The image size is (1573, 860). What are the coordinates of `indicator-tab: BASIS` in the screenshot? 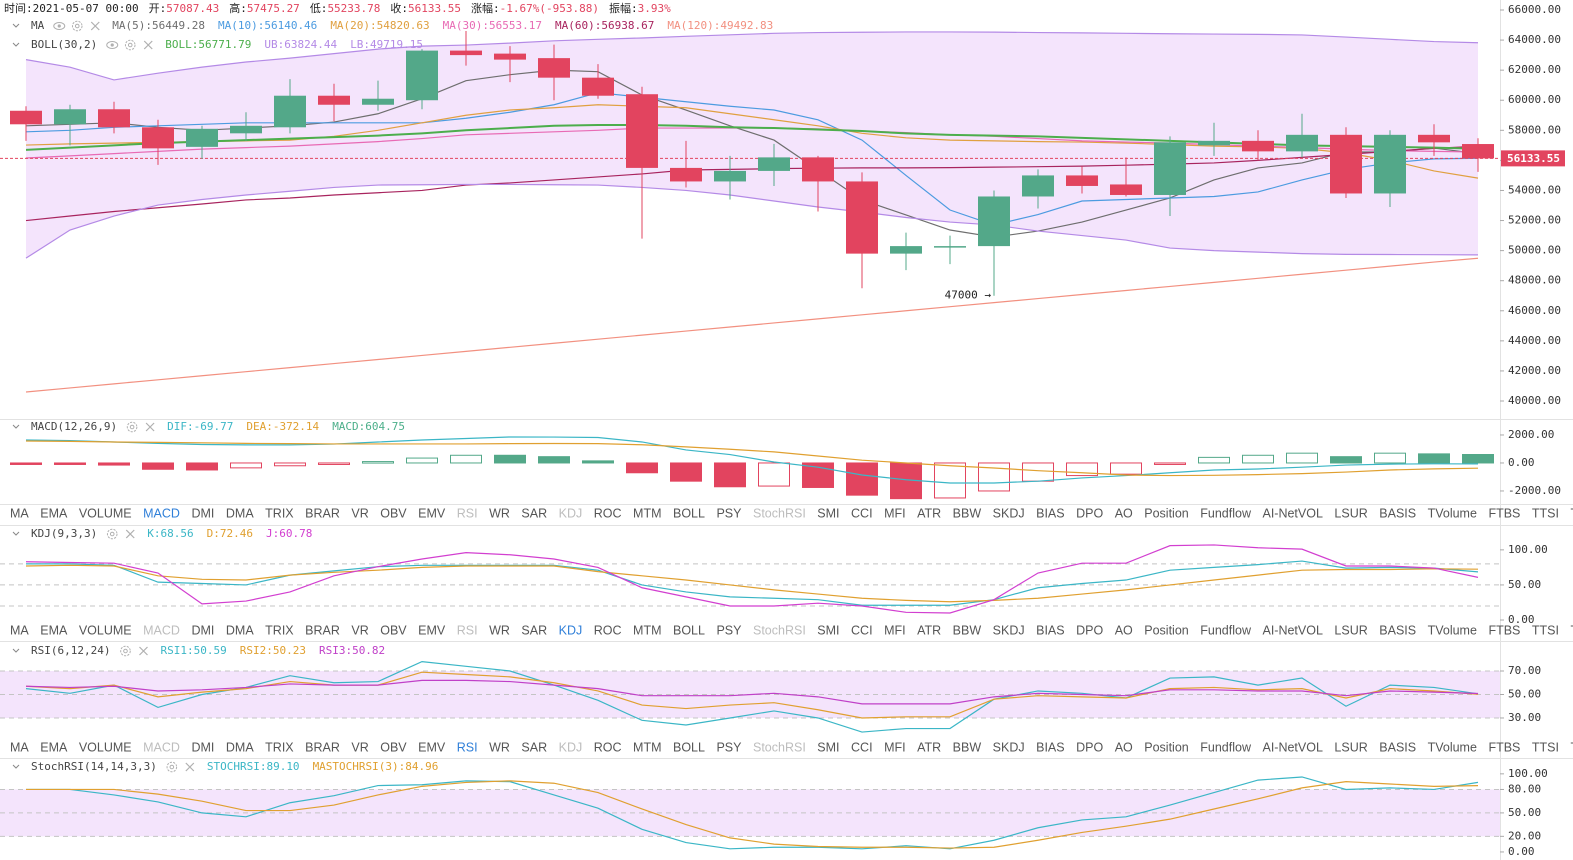 It's located at (1397, 747).